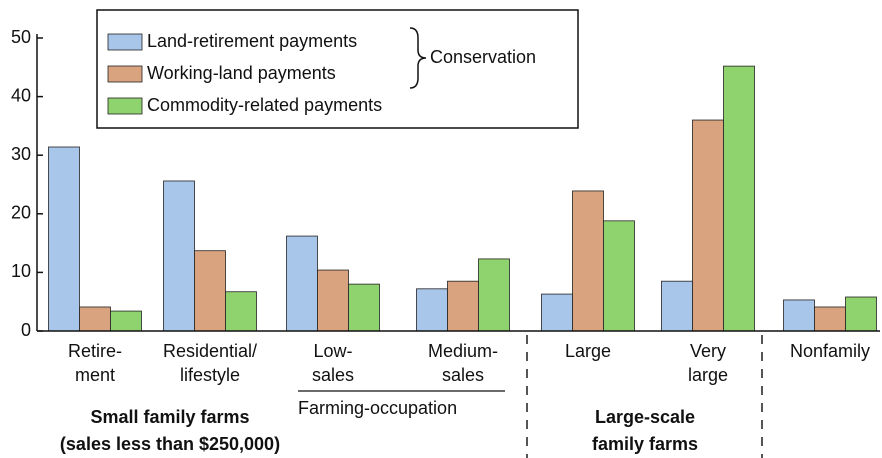 The height and width of the screenshot is (458, 882). Describe the element at coordinates (21, 213) in the screenshot. I see `y-tick-label: 20` at that location.